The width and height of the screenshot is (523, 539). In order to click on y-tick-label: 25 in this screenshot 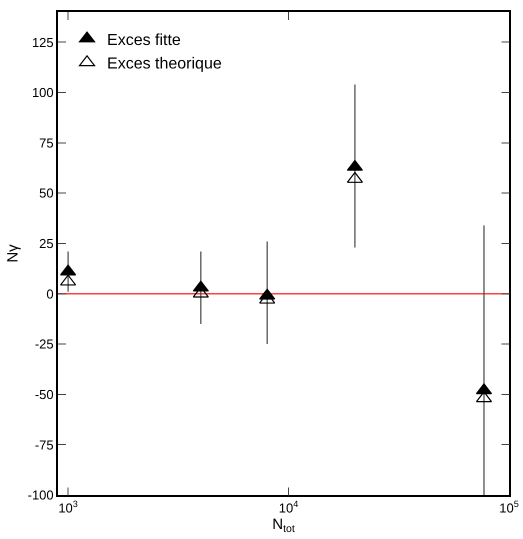, I will do `click(46, 243)`.